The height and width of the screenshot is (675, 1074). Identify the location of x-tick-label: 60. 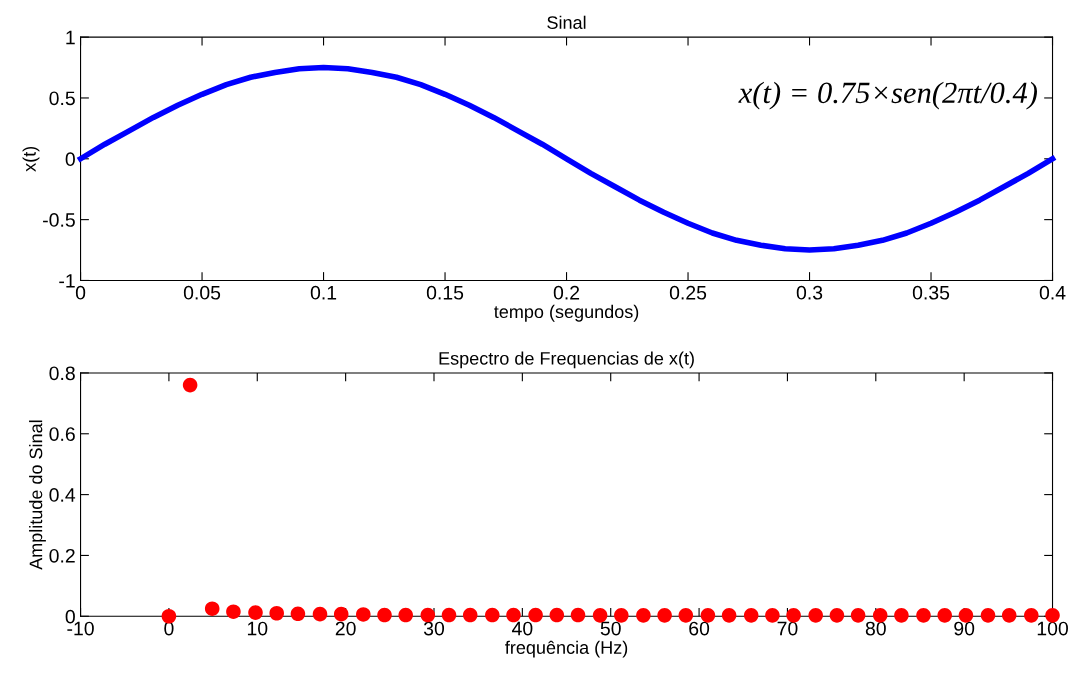
(699, 628).